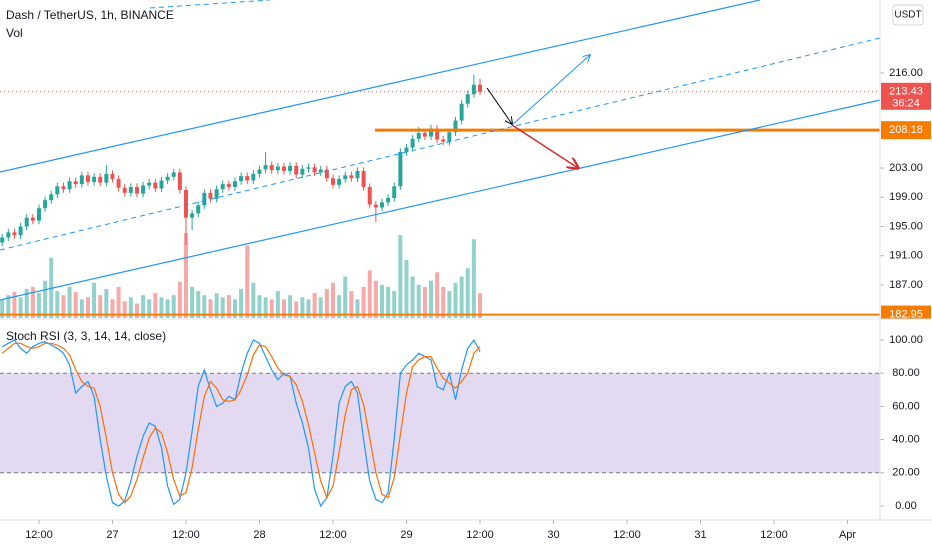 The width and height of the screenshot is (932, 550). What do you see at coordinates (906, 440) in the screenshot?
I see `y-tick-label: 40.00` at bounding box center [906, 440].